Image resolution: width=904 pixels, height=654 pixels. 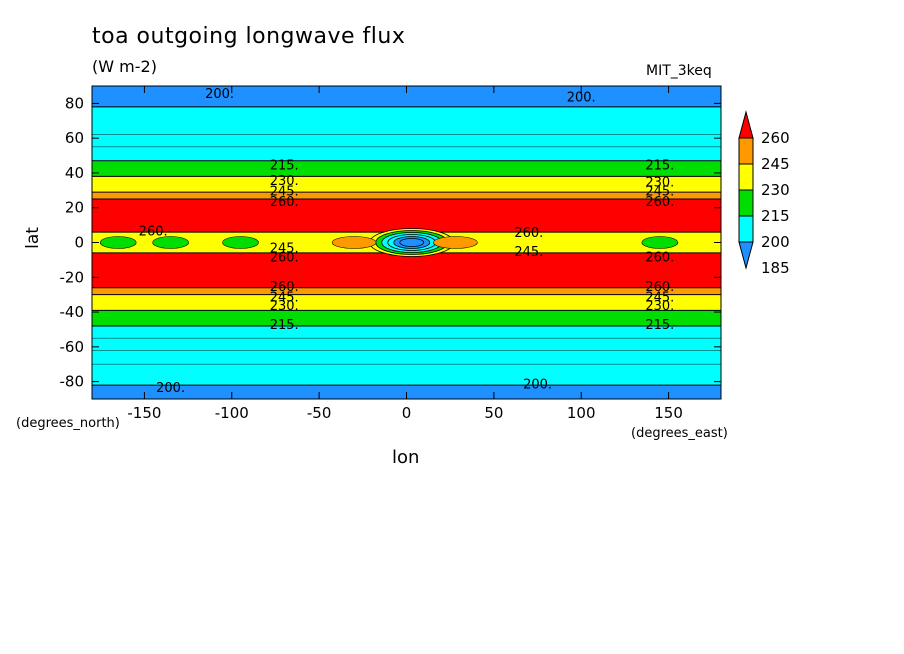 I want to click on y-tick-label-2: 40, so click(x=74, y=173).